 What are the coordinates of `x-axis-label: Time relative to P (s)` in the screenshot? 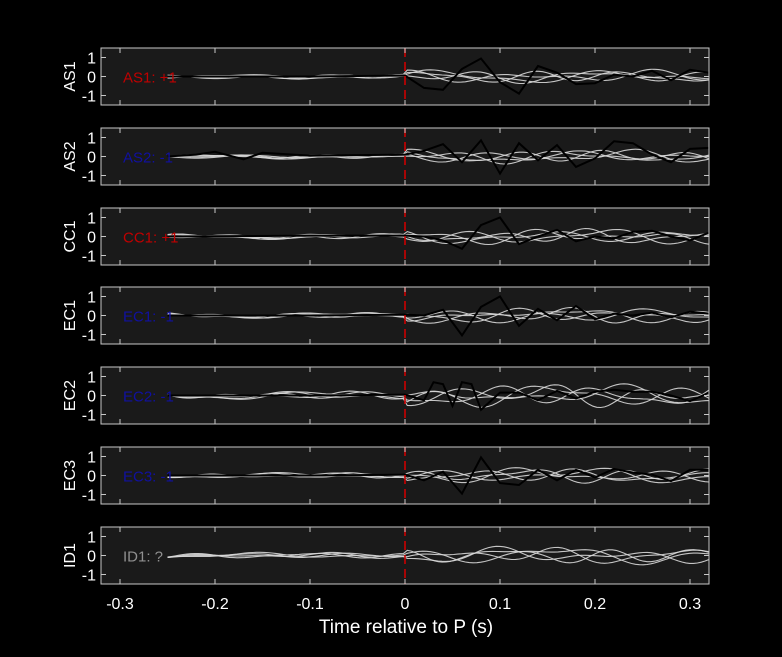 It's located at (406, 627).